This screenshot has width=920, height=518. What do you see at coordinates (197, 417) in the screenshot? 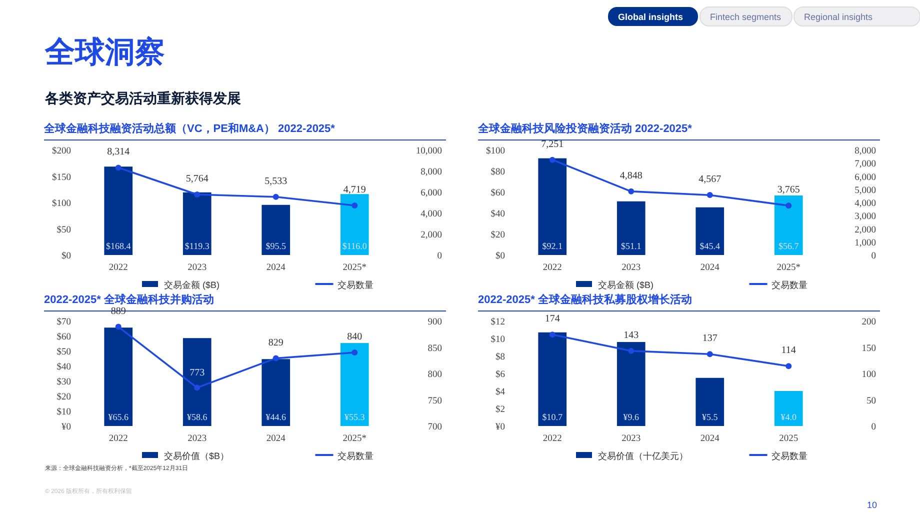
I see `data-label: ¥58.6` at bounding box center [197, 417].